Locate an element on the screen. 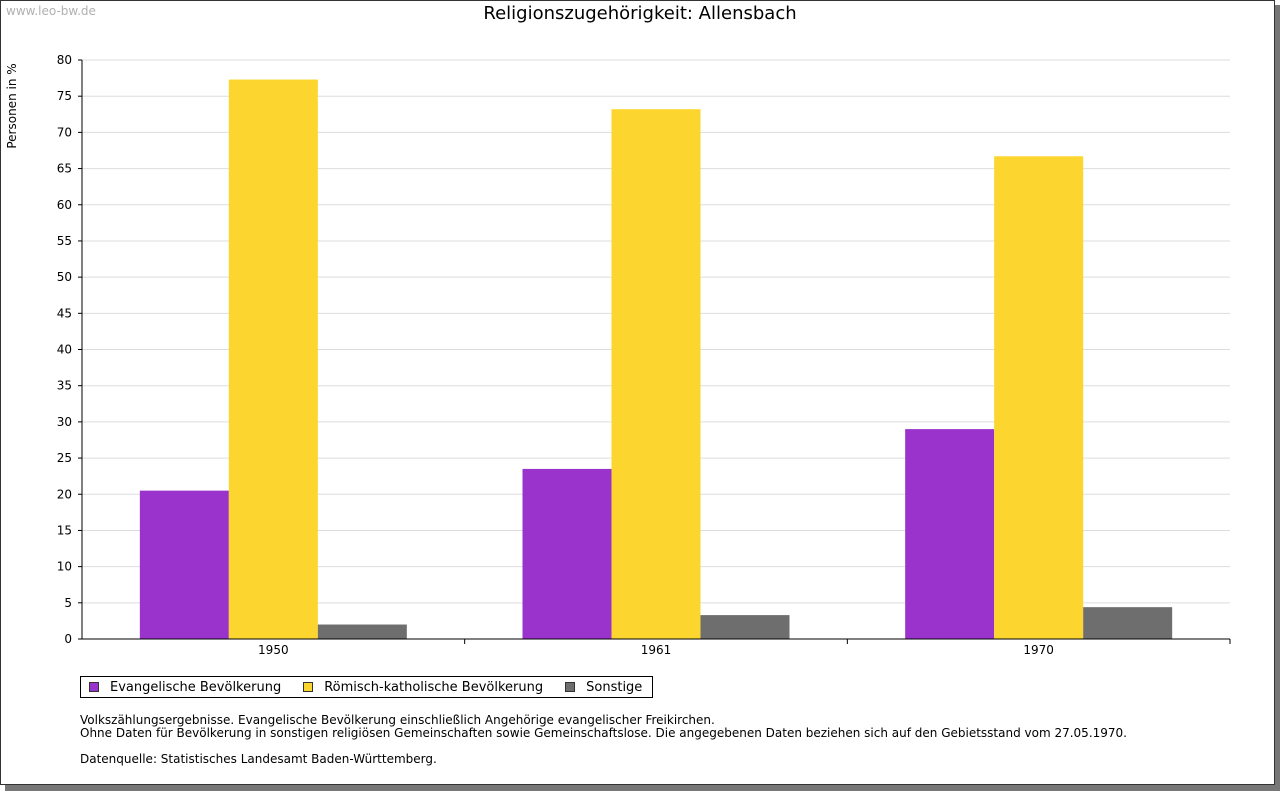  y-tick-label: 20 is located at coordinates (64, 494).